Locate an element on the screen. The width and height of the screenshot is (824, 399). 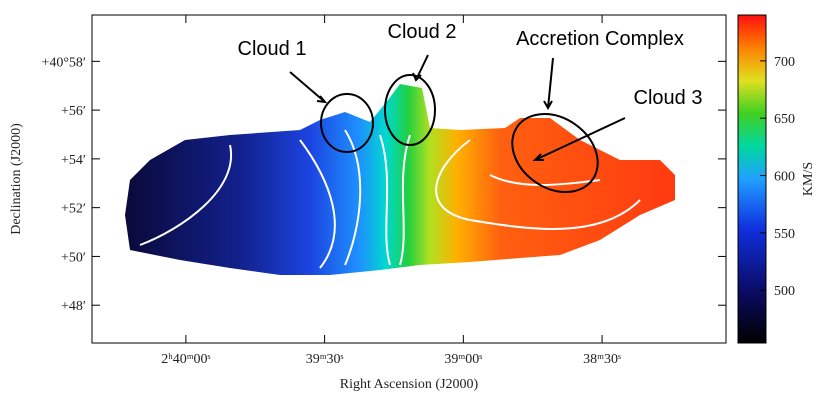
colorbar-label: KM/S is located at coordinates (808, 179).